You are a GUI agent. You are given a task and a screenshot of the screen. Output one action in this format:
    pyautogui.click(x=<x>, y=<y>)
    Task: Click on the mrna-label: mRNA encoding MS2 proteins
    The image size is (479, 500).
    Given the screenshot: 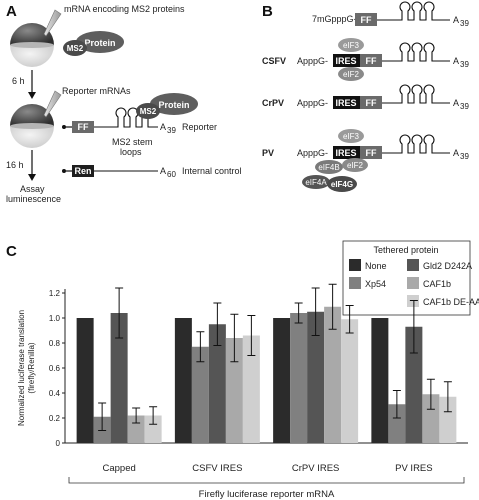 What is the action you would take?
    pyautogui.click(x=124, y=9)
    